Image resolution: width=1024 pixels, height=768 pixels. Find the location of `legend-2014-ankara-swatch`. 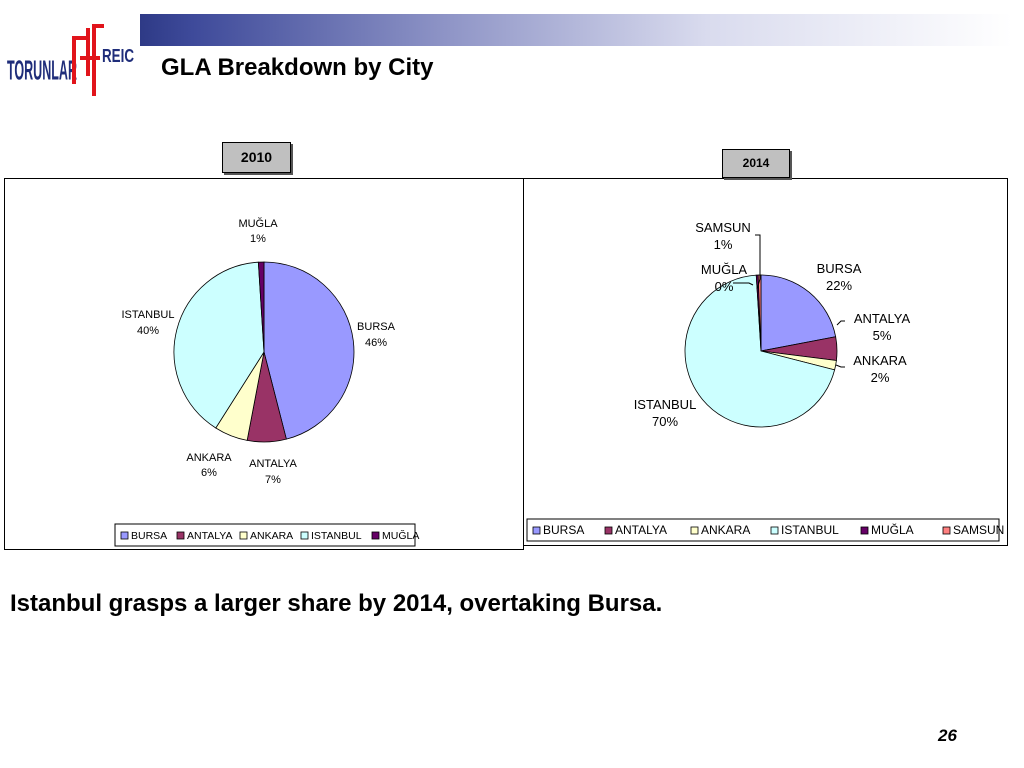

legend-2014-ankara-swatch is located at coordinates (694, 530).